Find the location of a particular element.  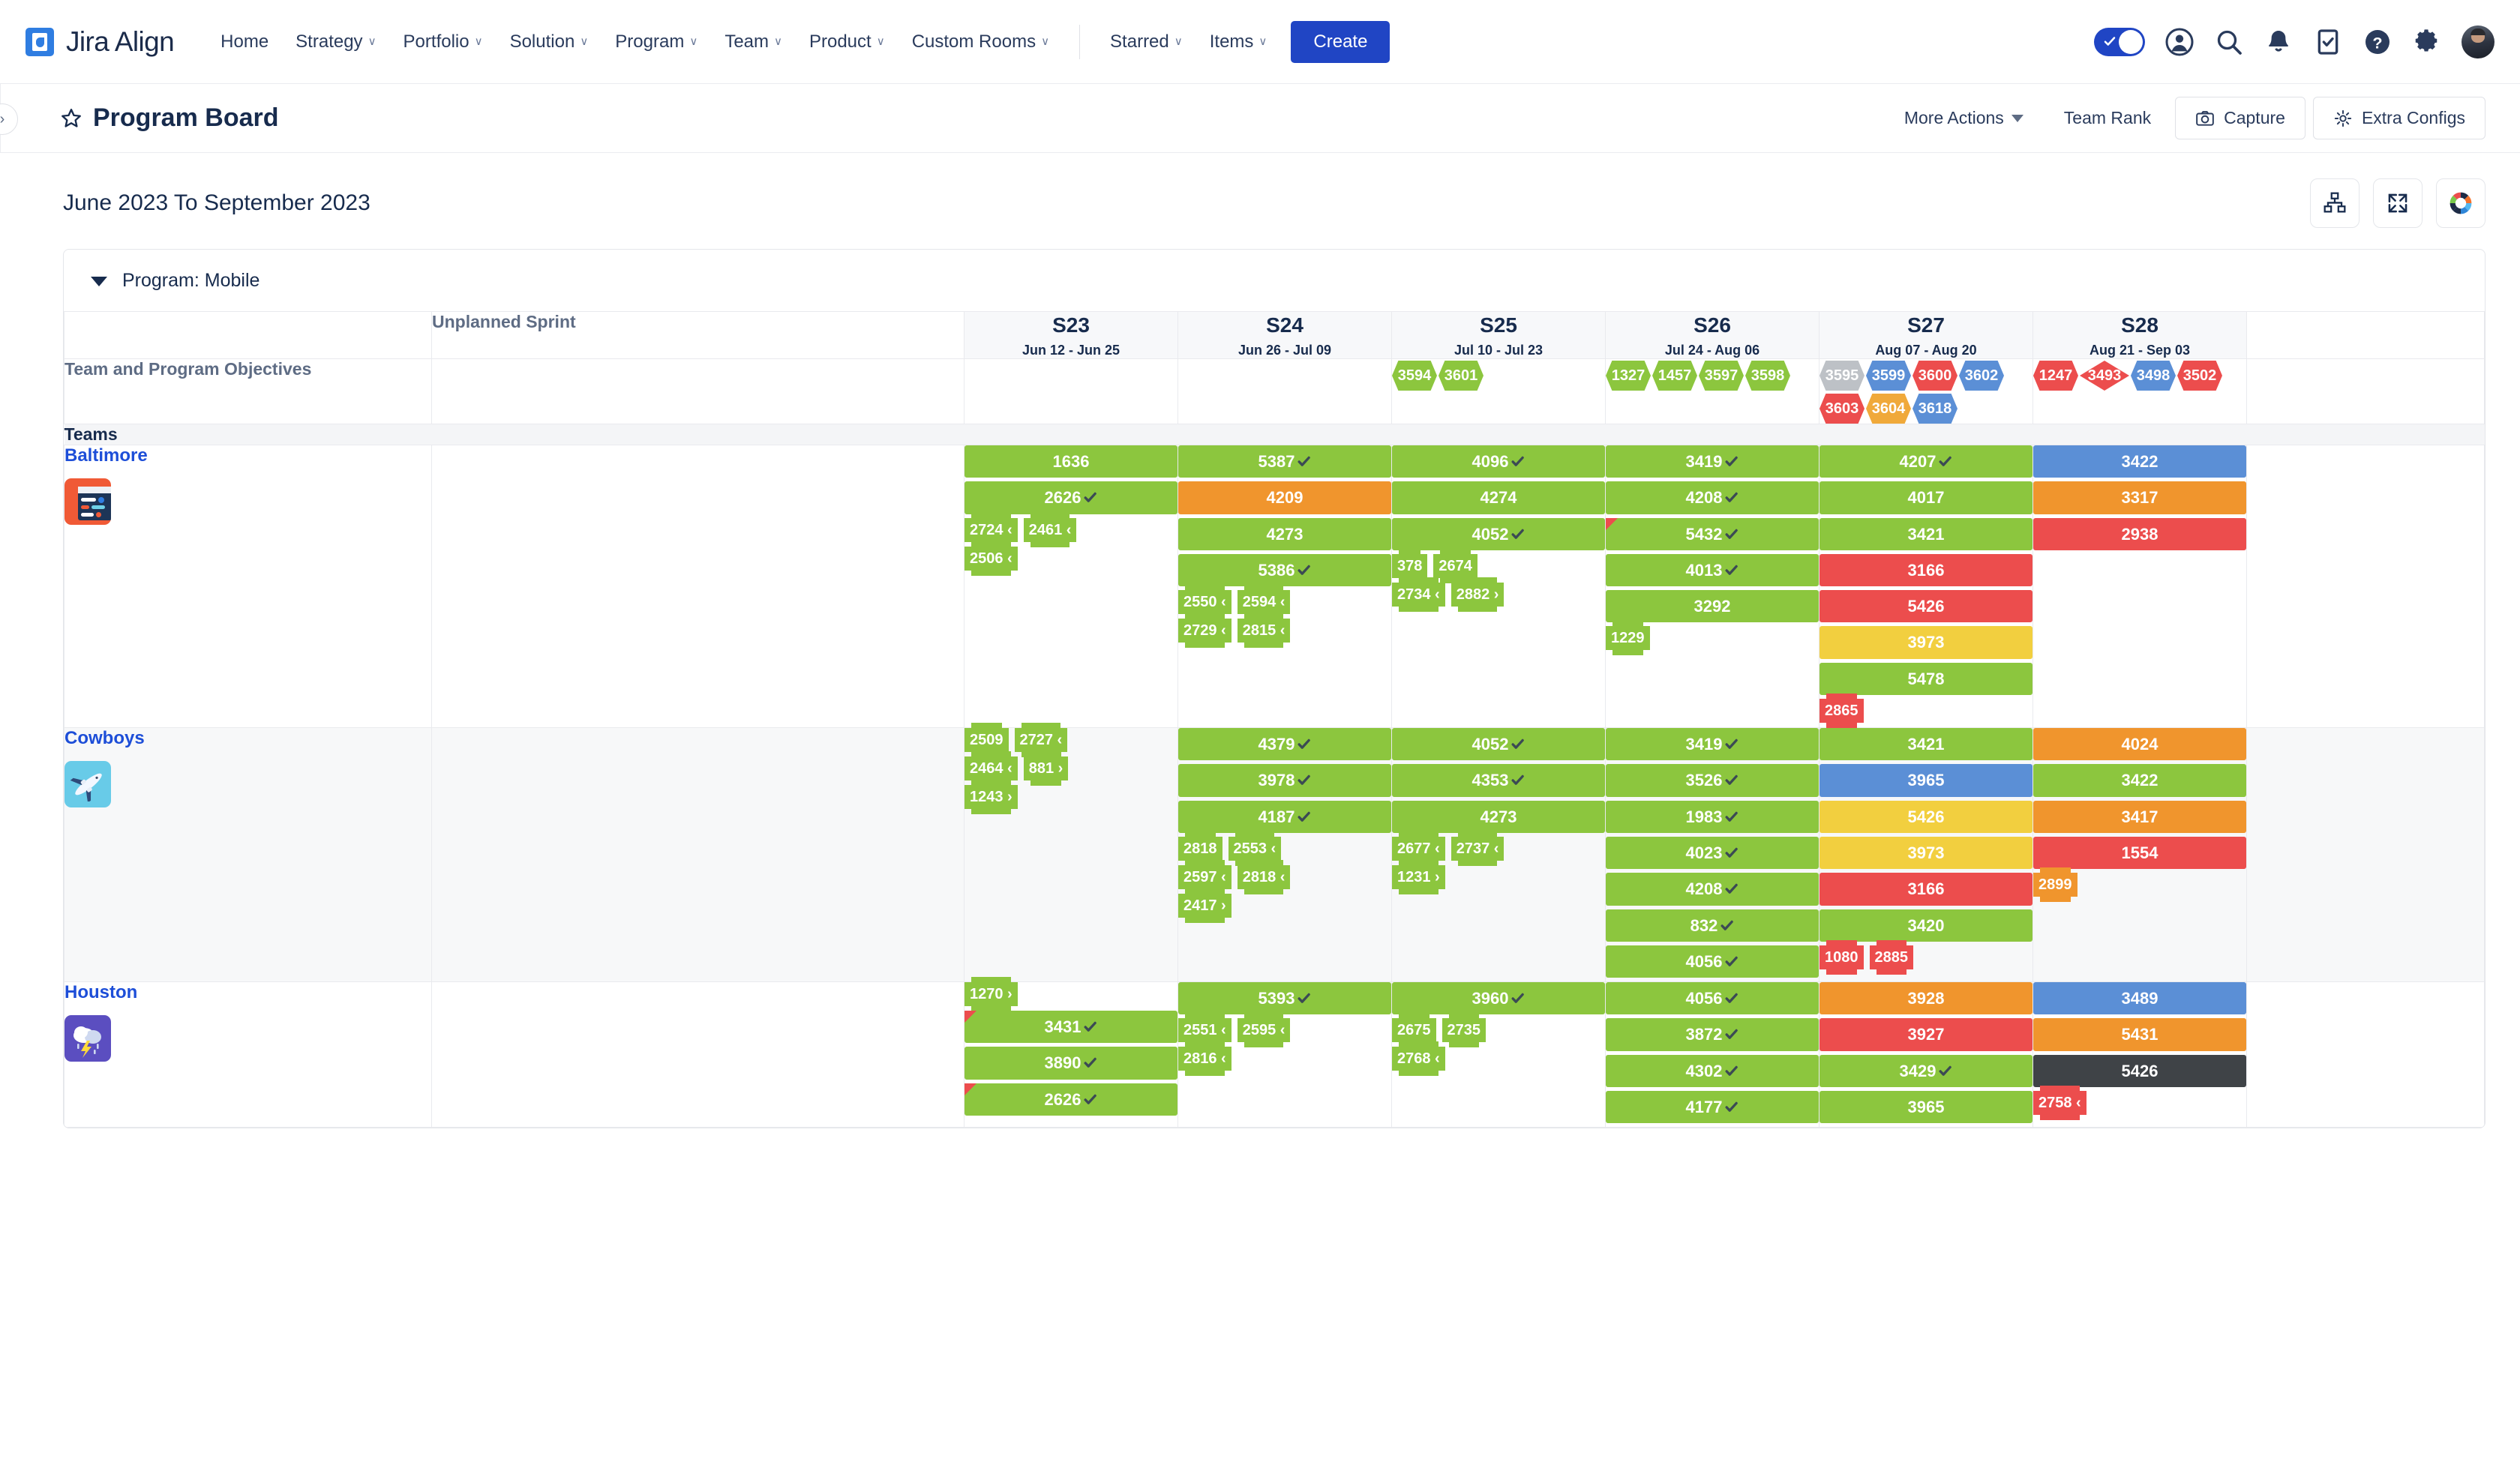

work-item-card: 3166 is located at coordinates (1926, 570).